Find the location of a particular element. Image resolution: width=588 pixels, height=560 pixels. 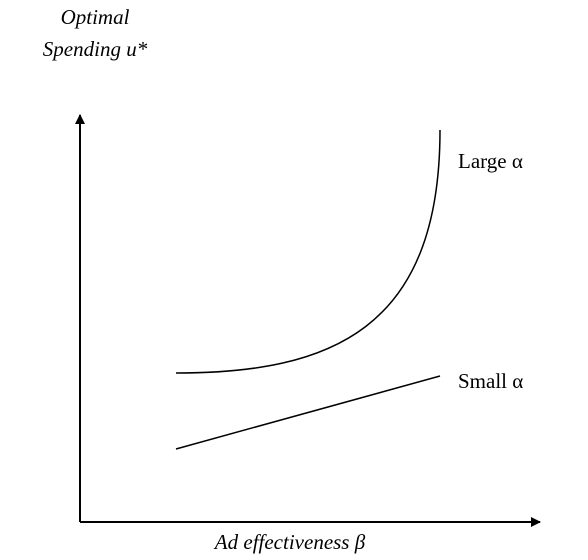

y-axis-label: Optimal is located at coordinates (95, 17).